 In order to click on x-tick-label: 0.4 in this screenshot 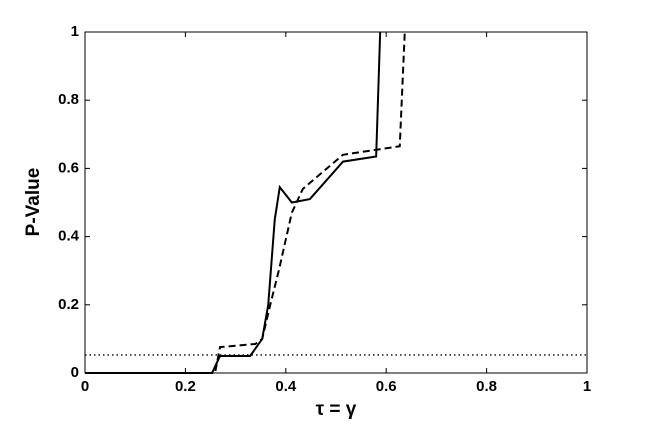, I will do `click(286, 386)`.